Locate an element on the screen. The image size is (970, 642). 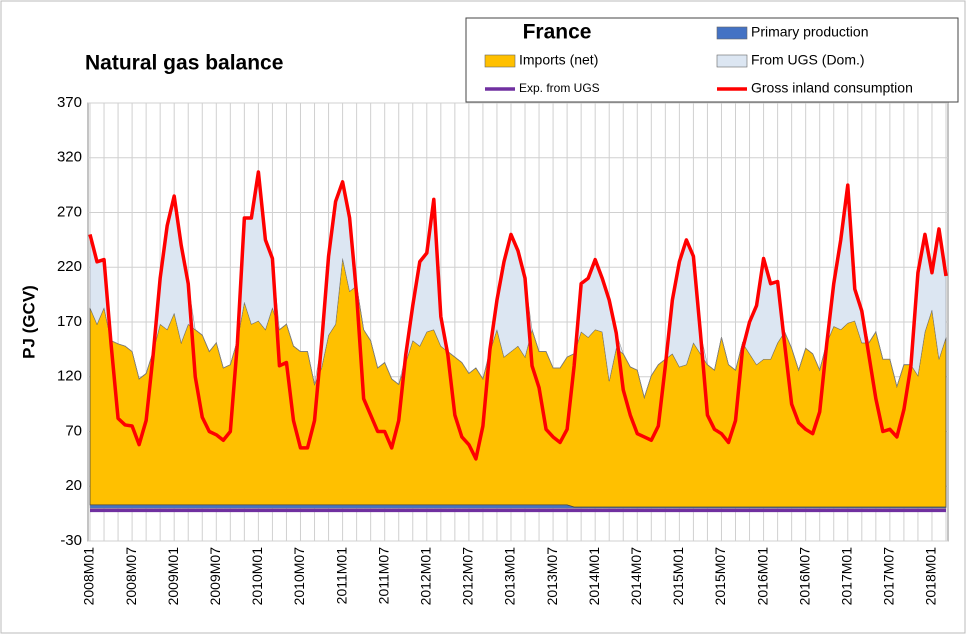
x-tick-label: 2009M07 is located at coordinates (215, 576).